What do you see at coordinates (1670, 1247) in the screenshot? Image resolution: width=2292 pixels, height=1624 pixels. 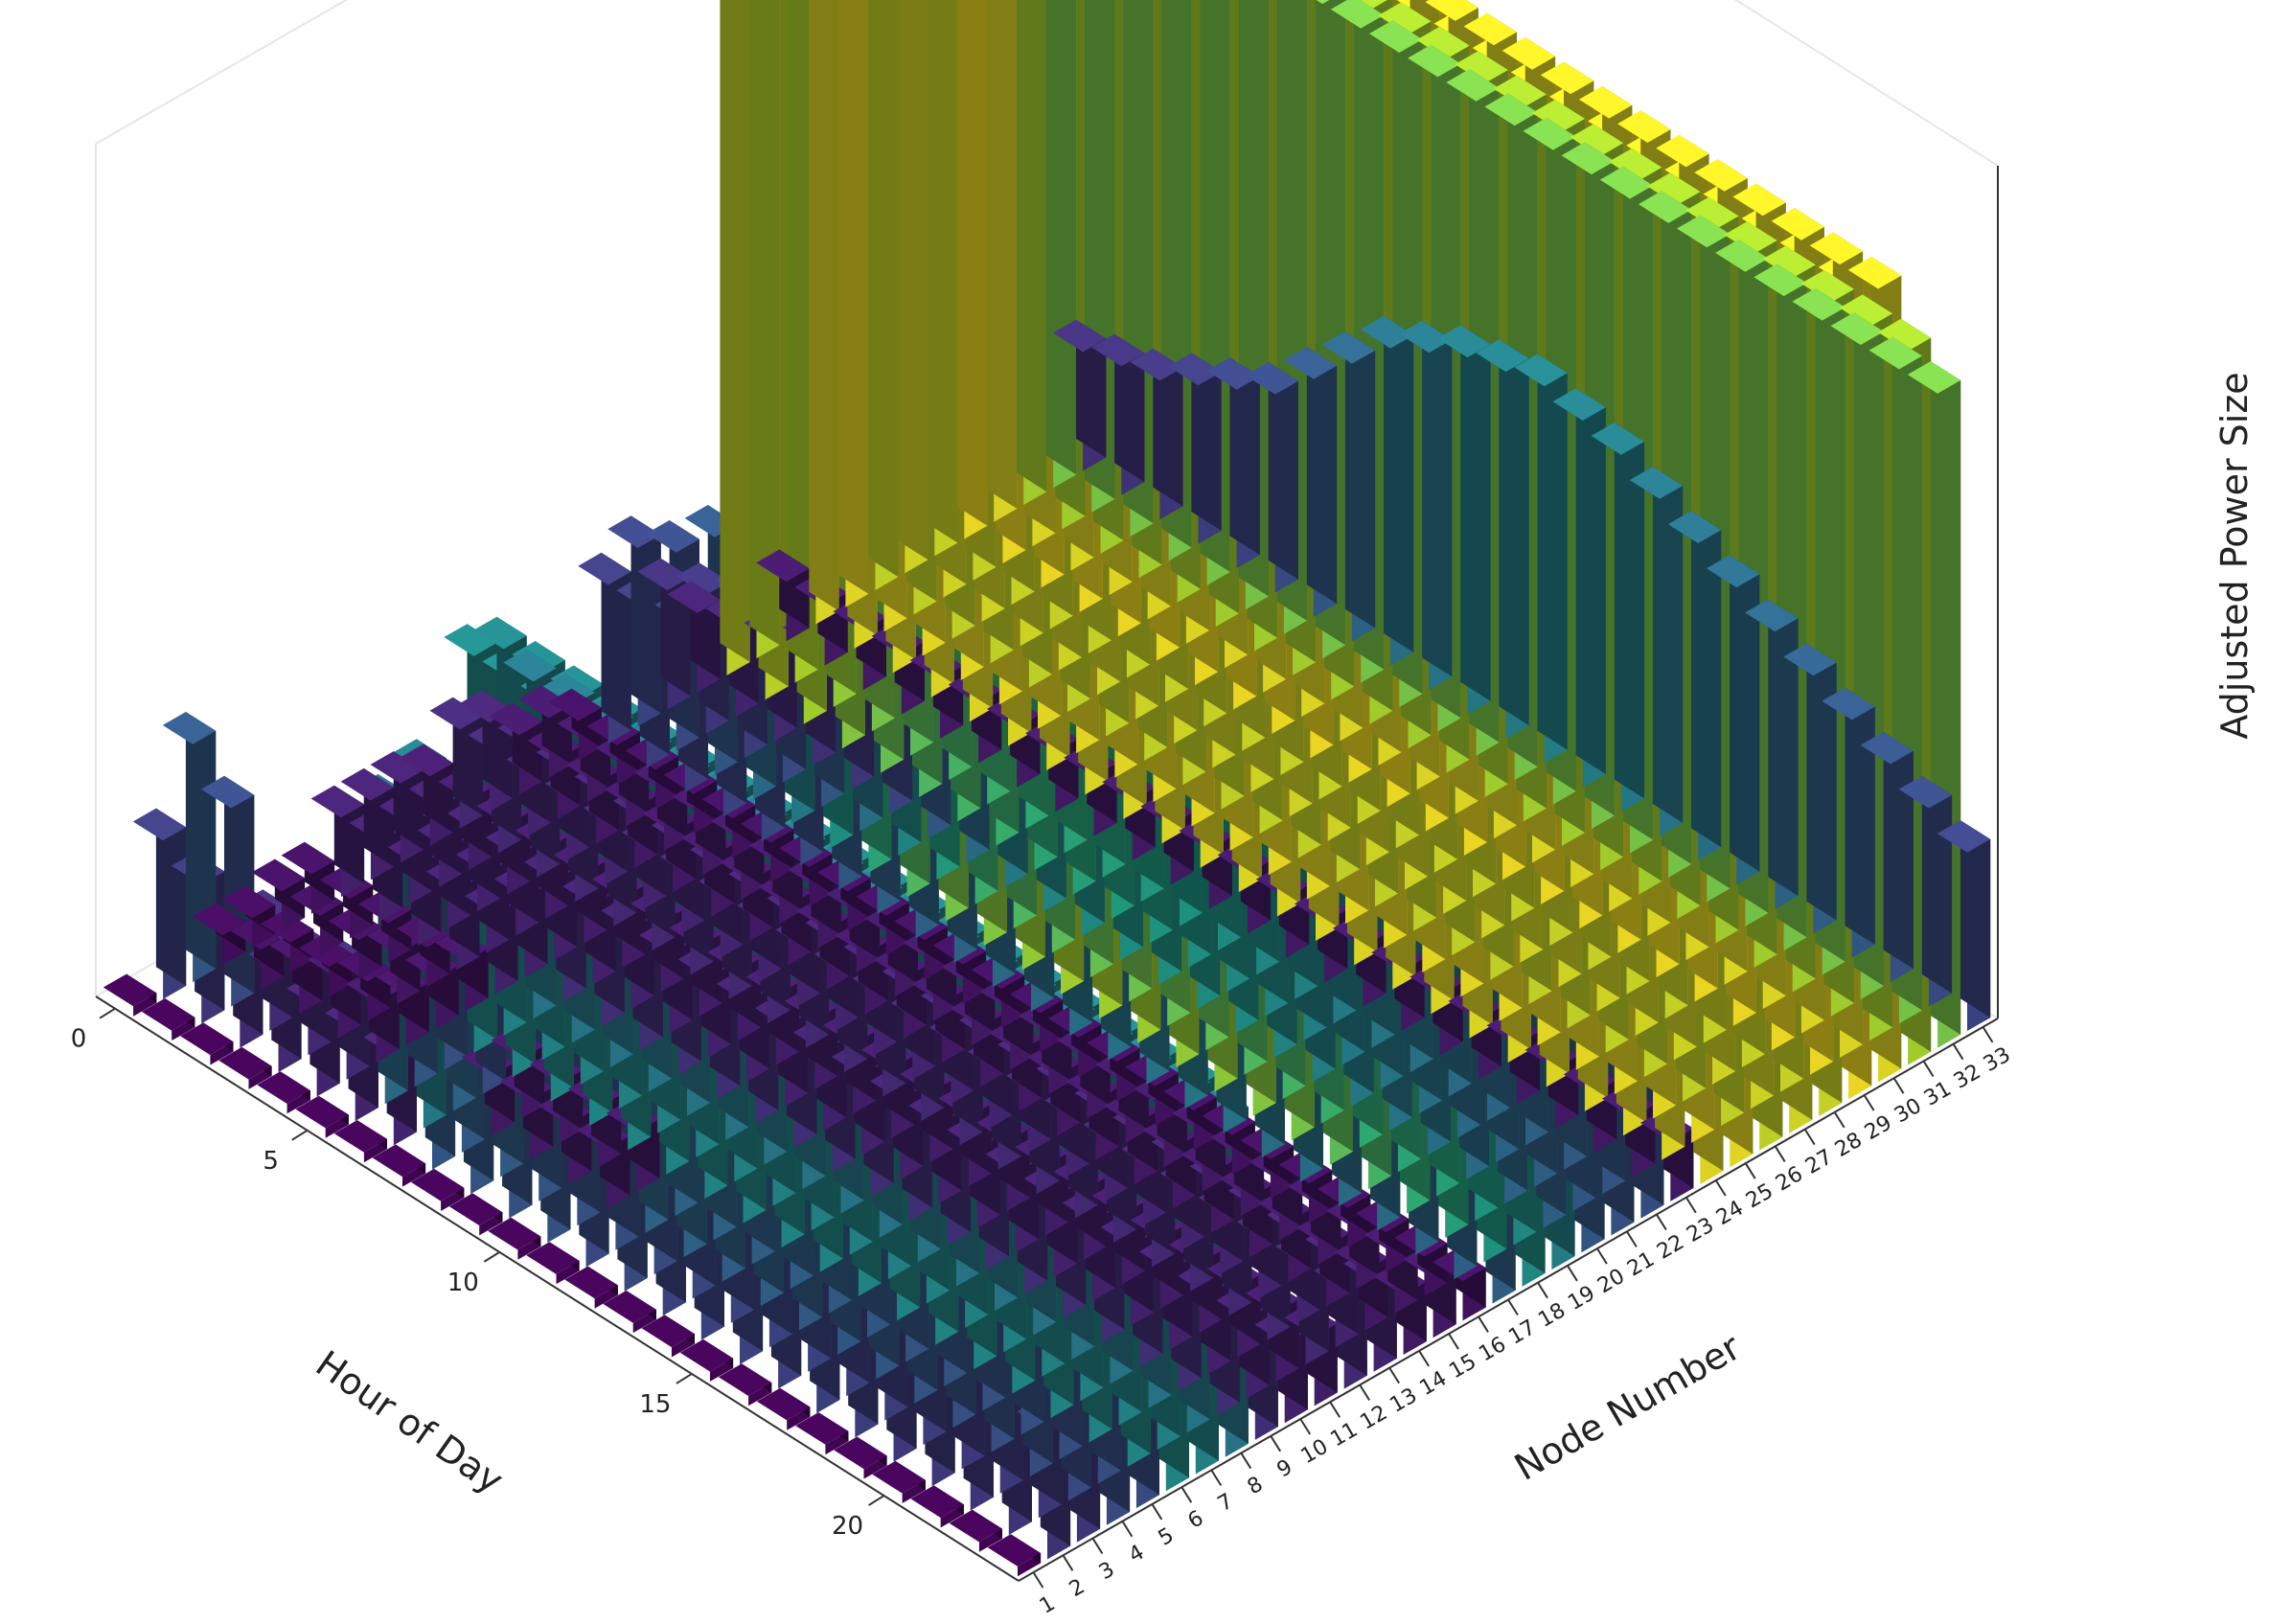 I see `node-tick-label: 22` at bounding box center [1670, 1247].